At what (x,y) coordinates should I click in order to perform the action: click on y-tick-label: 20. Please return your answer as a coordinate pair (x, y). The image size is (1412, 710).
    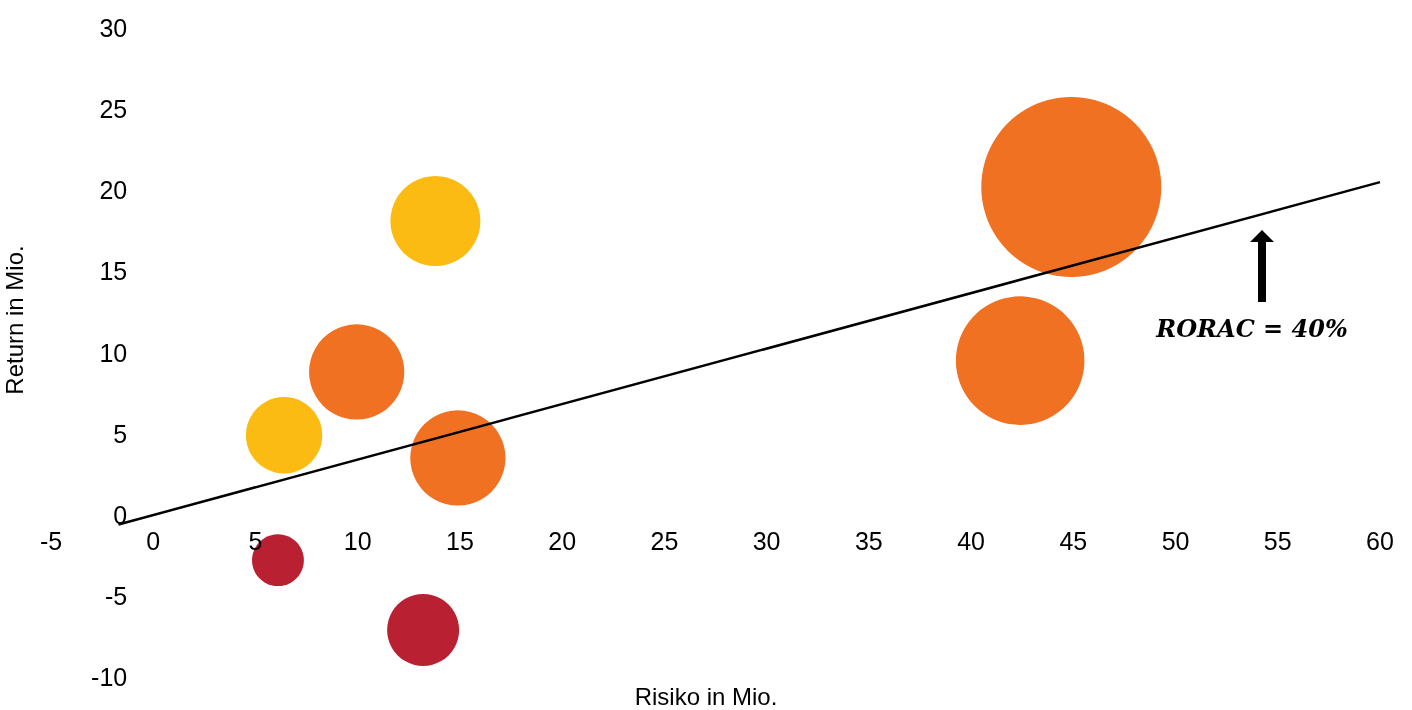
    Looking at the image, I should click on (113, 190).